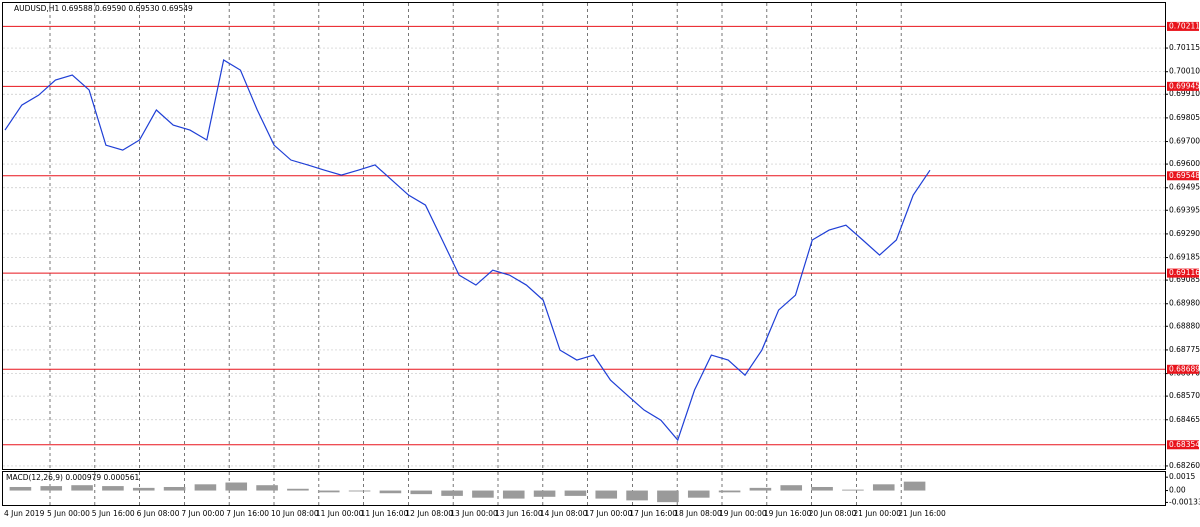 The height and width of the screenshot is (527, 1200). What do you see at coordinates (158, 513) in the screenshot?
I see `x-tick-label: 6 Jun 08:00` at bounding box center [158, 513].